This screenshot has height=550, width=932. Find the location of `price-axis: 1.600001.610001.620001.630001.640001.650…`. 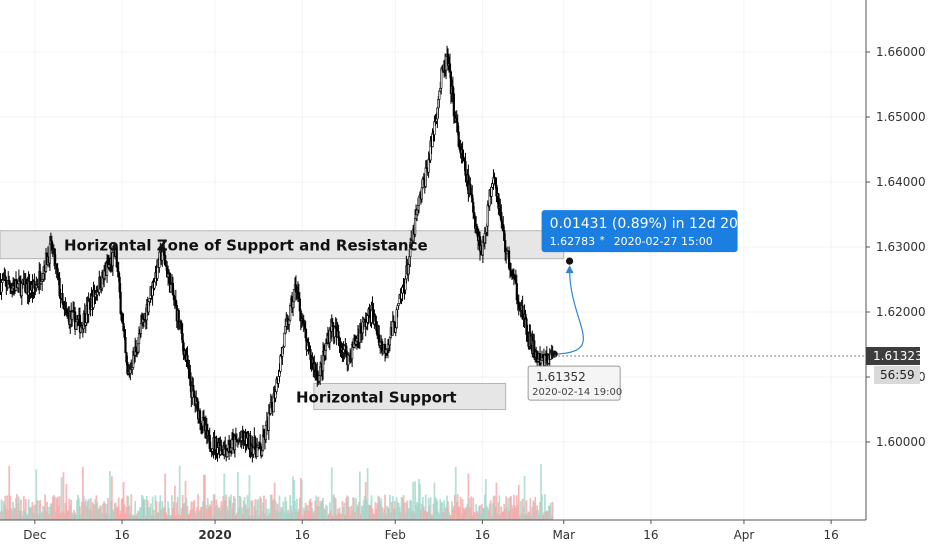

price-axis: 1.600001.610001.620001.630001.640001.650… is located at coordinates (895, 260).